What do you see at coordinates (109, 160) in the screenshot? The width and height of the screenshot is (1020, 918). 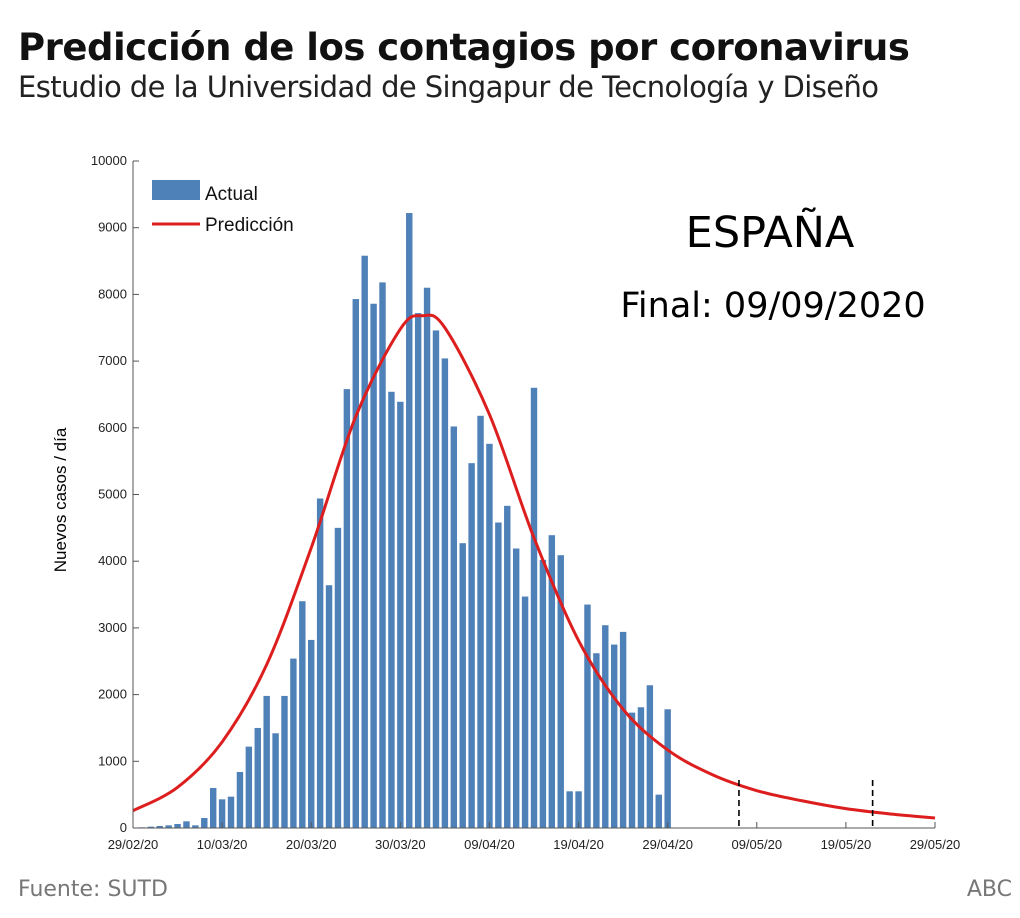 I see `y-tick-label: 10000` at bounding box center [109, 160].